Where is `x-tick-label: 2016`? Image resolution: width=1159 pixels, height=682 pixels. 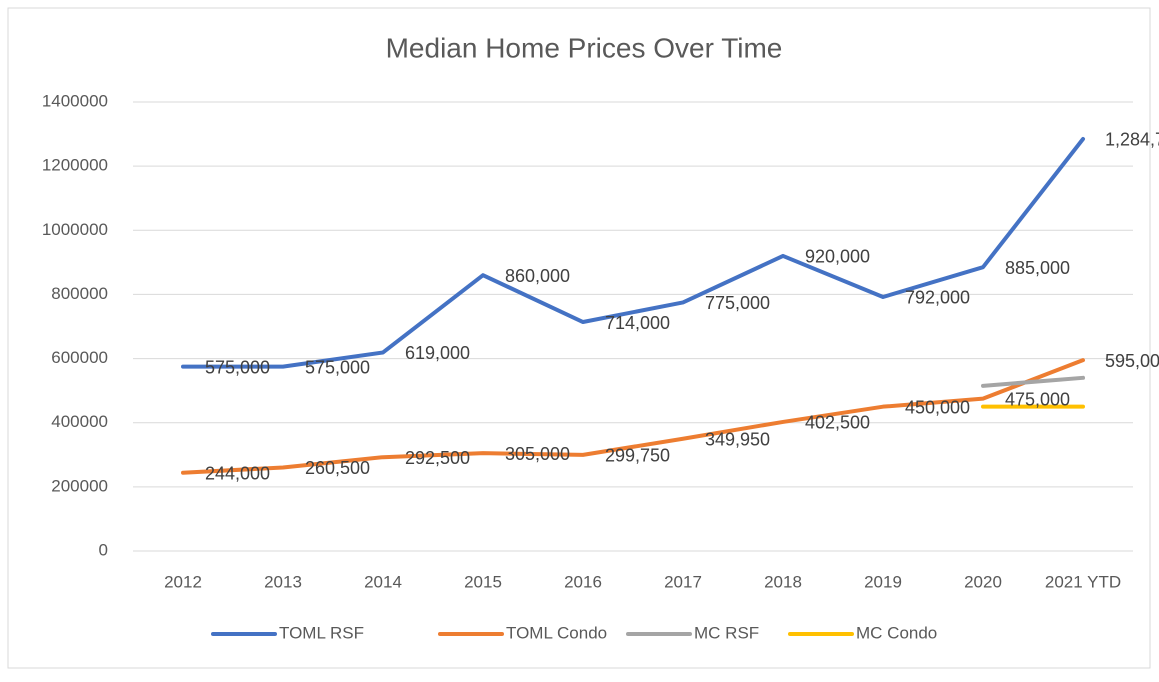
x-tick-label: 2016 is located at coordinates (583, 581).